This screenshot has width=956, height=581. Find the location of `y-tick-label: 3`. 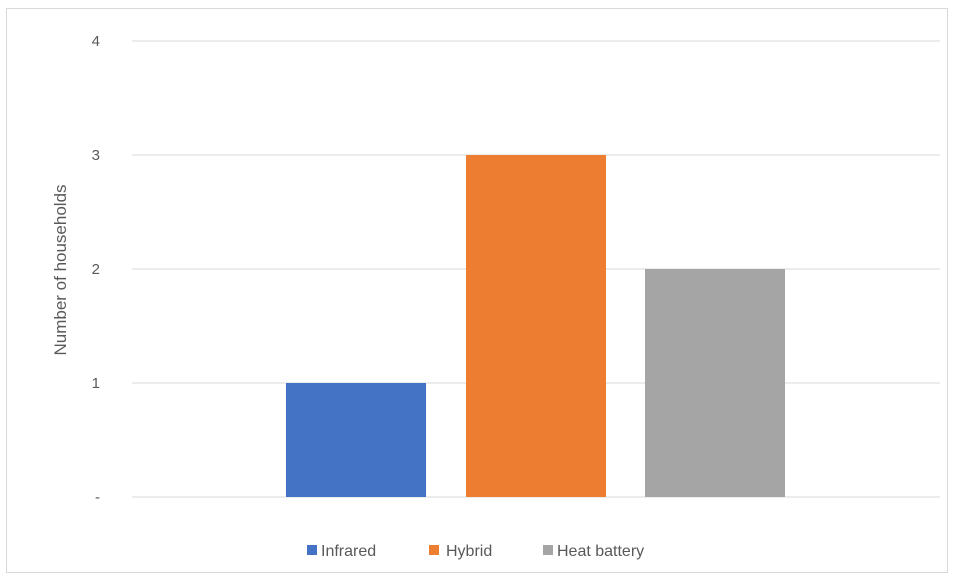

y-tick-label: 3 is located at coordinates (96, 155).